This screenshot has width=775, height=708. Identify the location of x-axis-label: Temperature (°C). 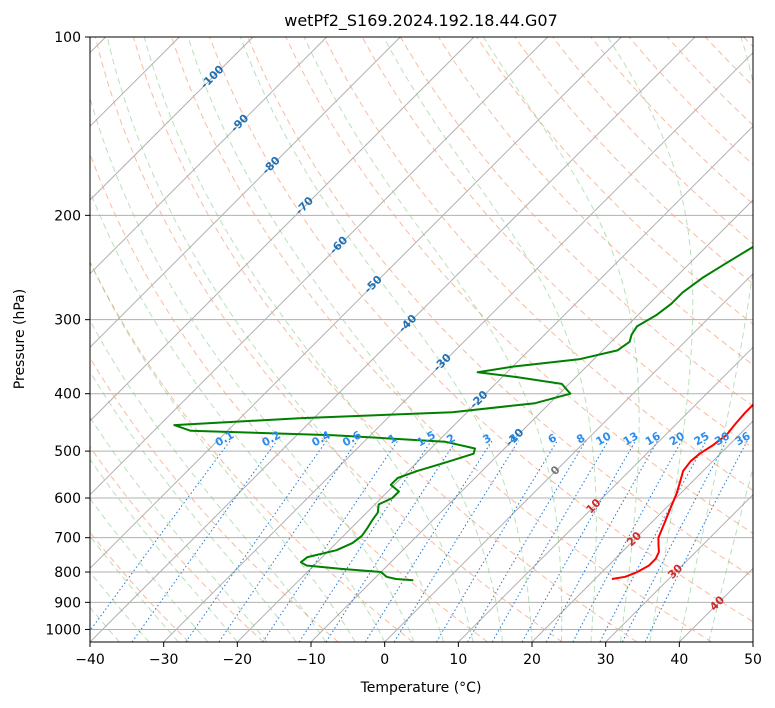
(421, 688).